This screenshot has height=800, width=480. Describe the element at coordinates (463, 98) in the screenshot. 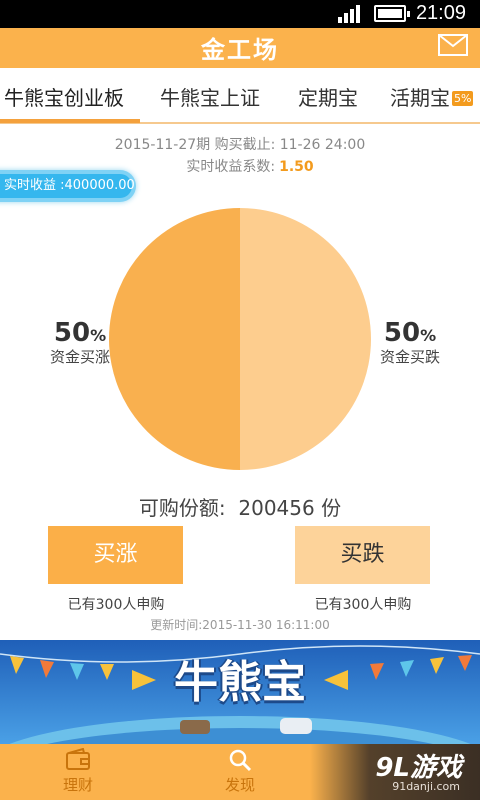

I see `rate-badge: 5%` at that location.